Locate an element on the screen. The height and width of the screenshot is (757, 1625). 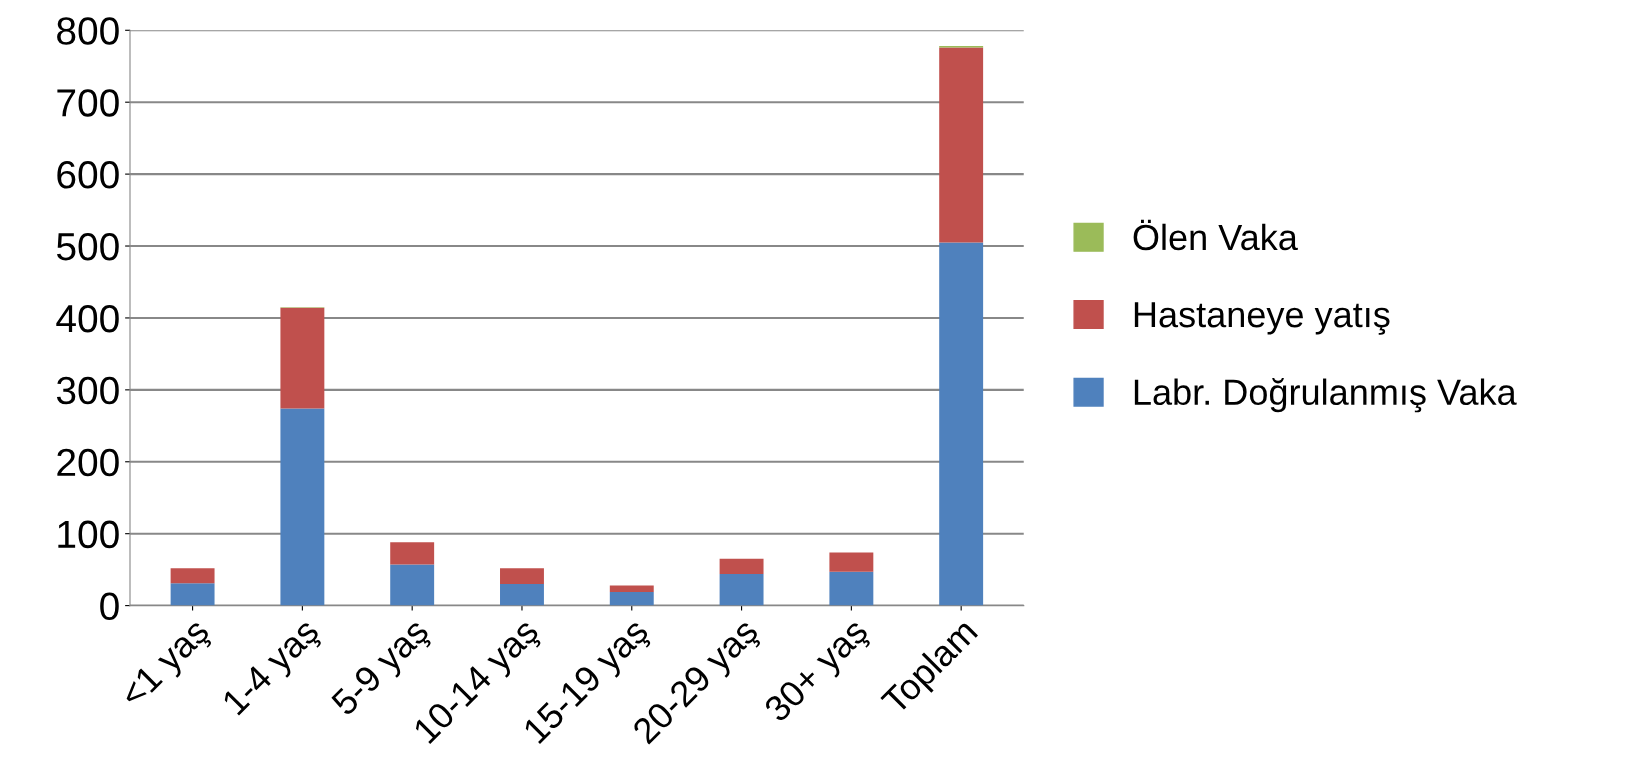
y-tick-label: 300 is located at coordinates (87, 390).